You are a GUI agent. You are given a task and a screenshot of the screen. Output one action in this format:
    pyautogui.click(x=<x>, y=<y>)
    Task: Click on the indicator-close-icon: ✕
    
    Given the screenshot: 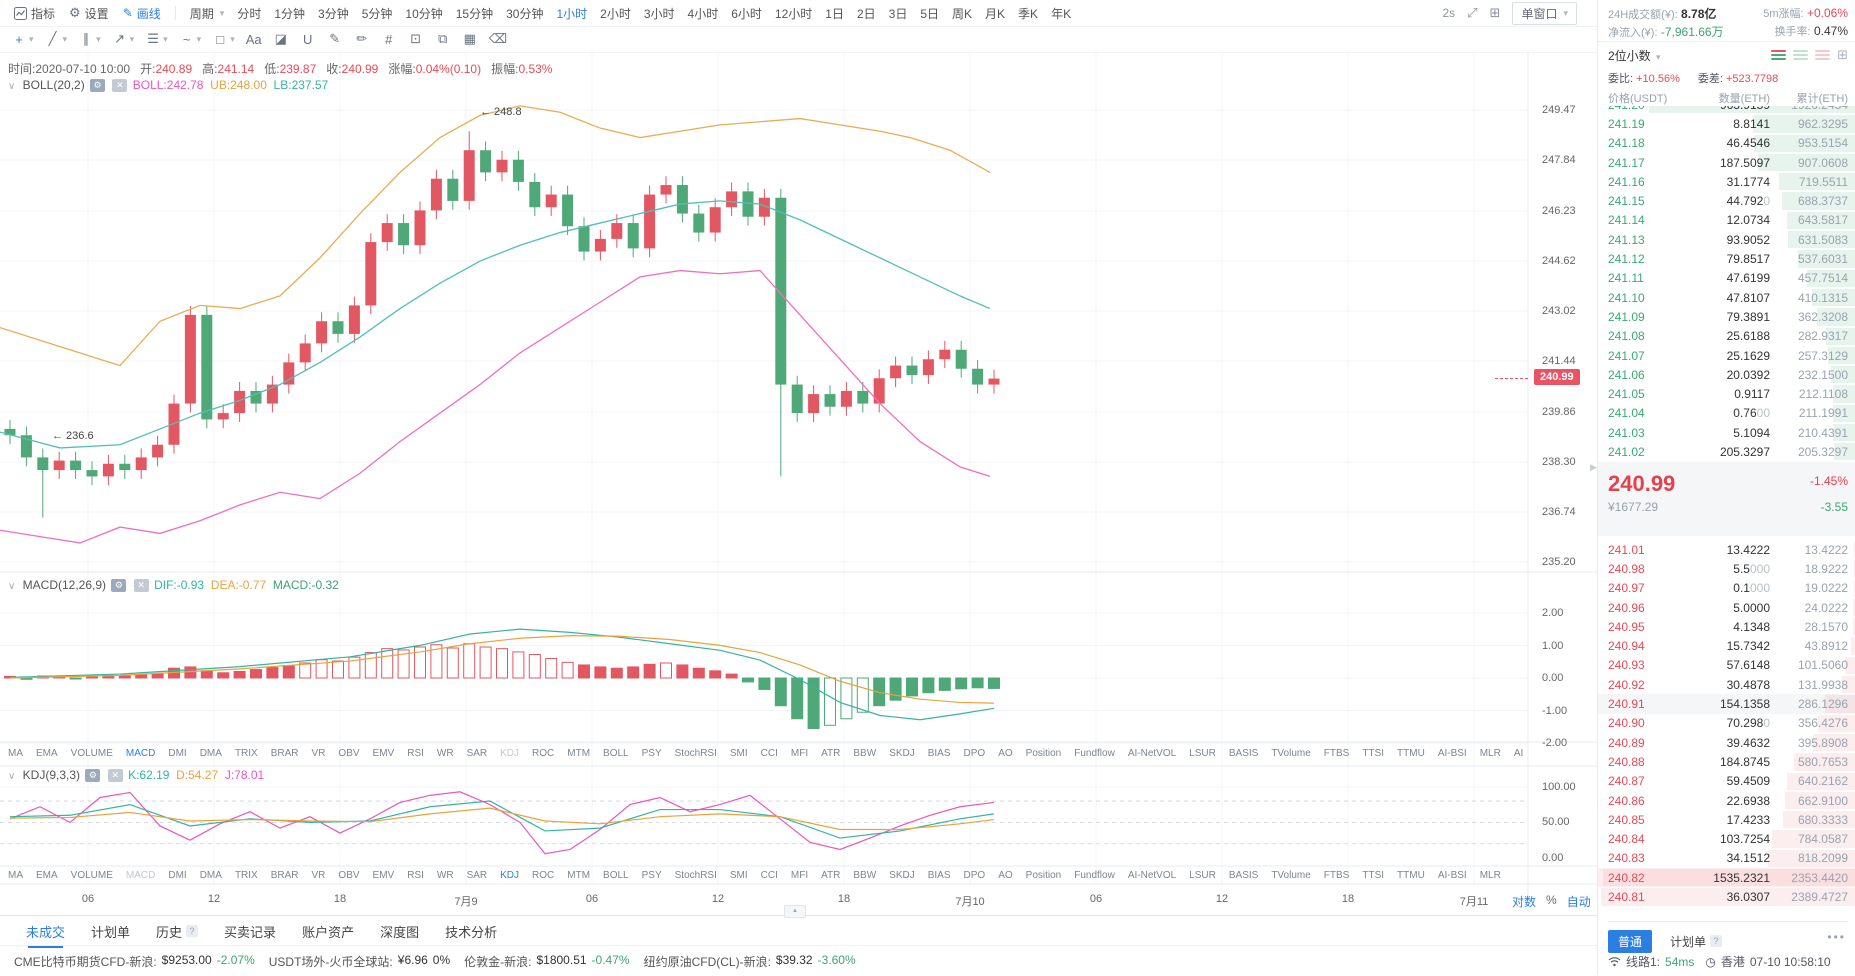 What is the action you would take?
    pyautogui.click(x=115, y=775)
    